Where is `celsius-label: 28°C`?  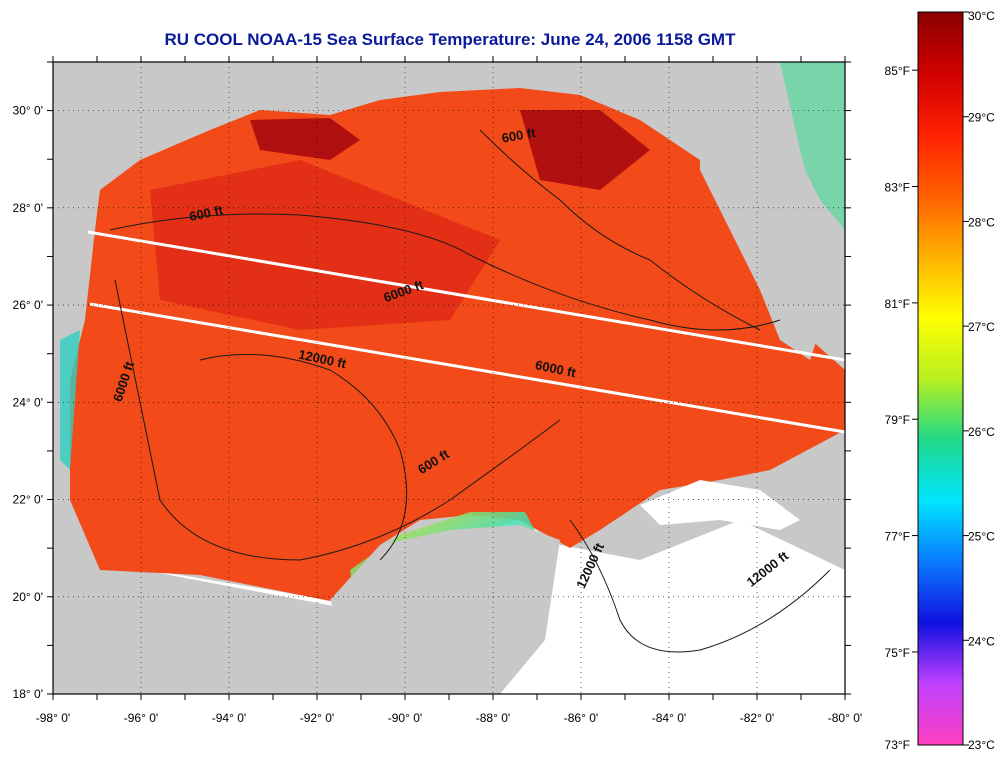
celsius-label: 28°C is located at coordinates (981, 222).